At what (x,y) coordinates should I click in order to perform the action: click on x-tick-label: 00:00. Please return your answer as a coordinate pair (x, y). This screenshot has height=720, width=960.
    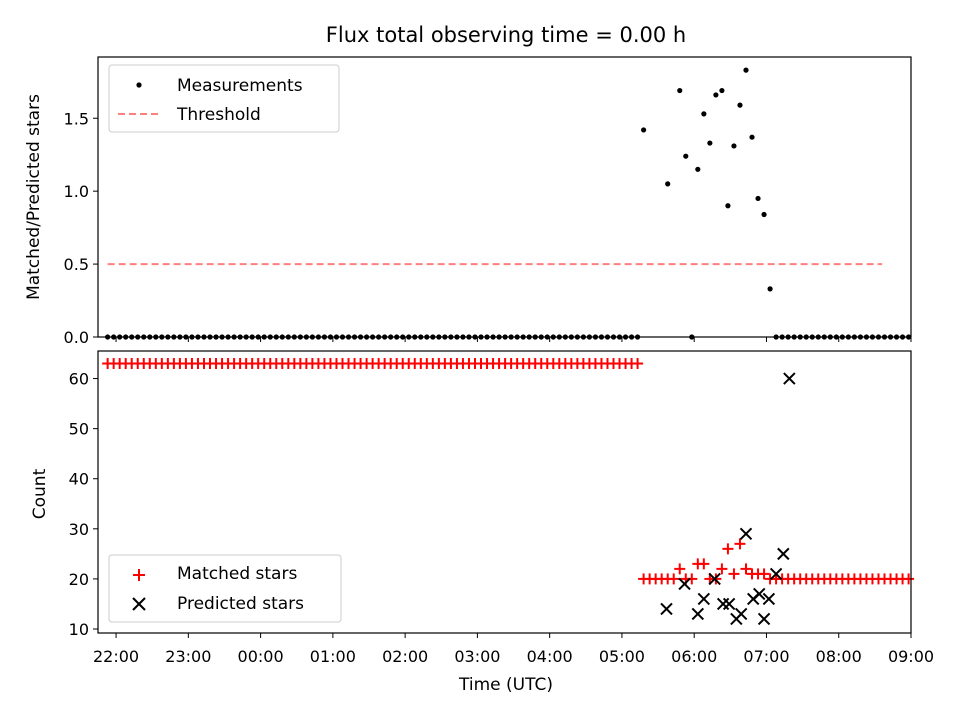
    Looking at the image, I should click on (261, 656).